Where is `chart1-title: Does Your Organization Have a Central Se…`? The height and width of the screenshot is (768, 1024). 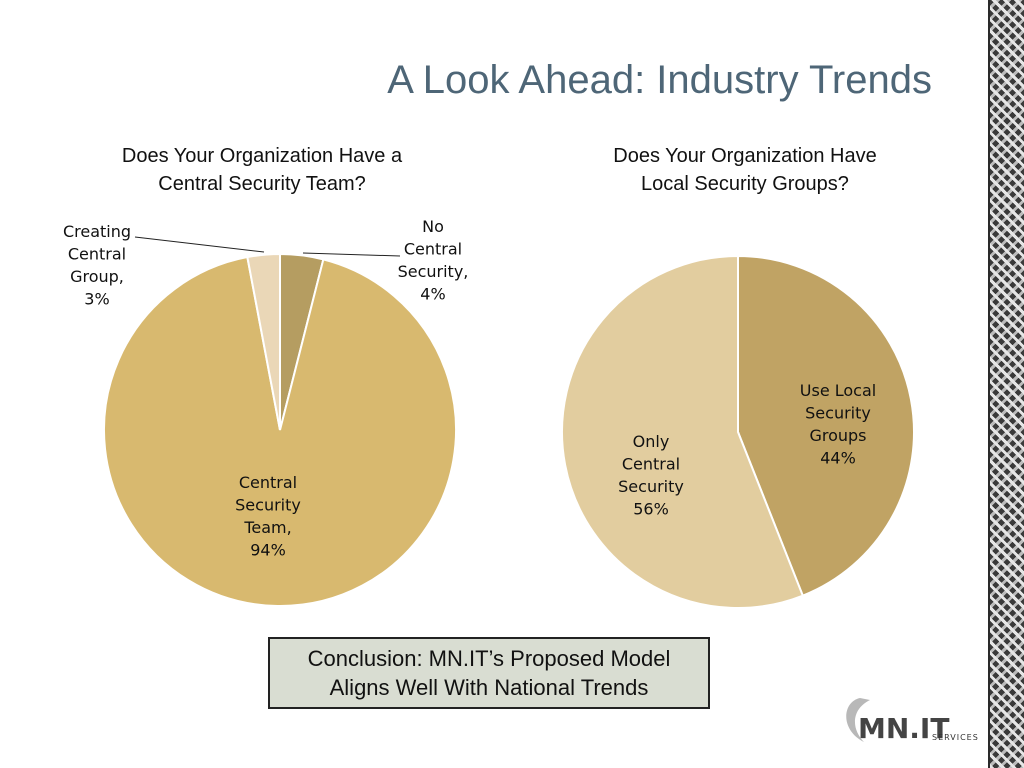 chart1-title: Does Your Organization Have a Central Se… is located at coordinates (262, 170).